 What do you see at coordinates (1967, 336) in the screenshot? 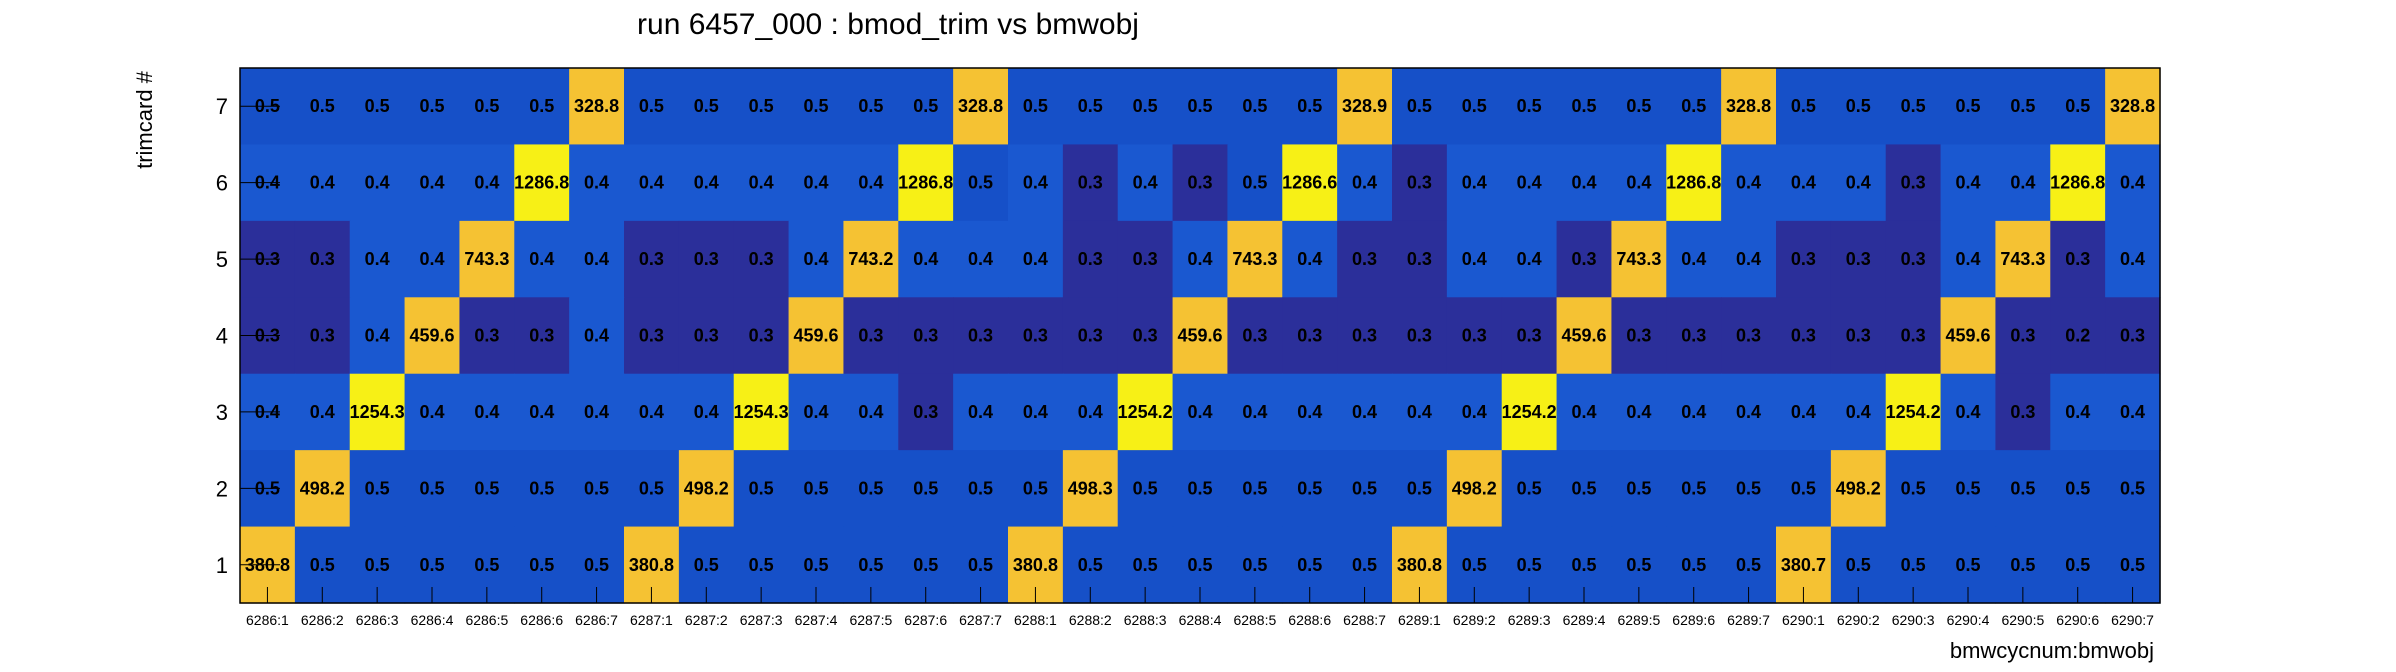
I see `heatmap-cell-label: 459.6` at bounding box center [1967, 336].